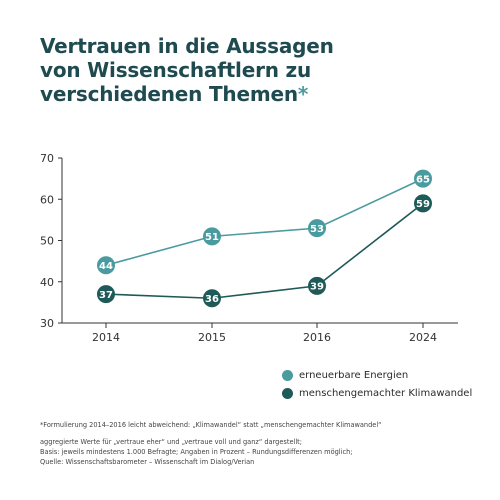  Describe the element at coordinates (47, 241) in the screenshot. I see `y-tick-label: 50` at that location.